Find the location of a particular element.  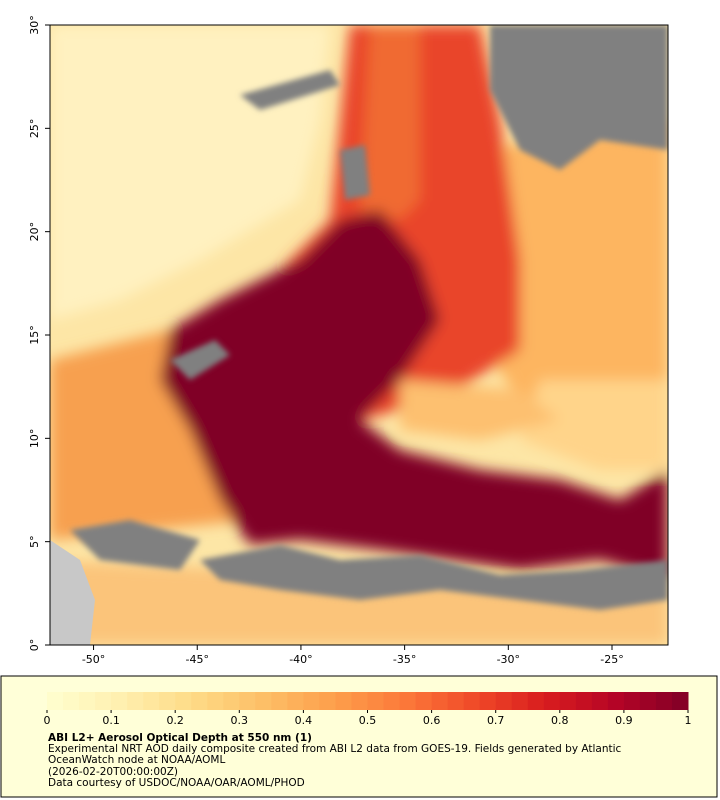

colorbar-tick-label: 0.3 is located at coordinates (240, 720).